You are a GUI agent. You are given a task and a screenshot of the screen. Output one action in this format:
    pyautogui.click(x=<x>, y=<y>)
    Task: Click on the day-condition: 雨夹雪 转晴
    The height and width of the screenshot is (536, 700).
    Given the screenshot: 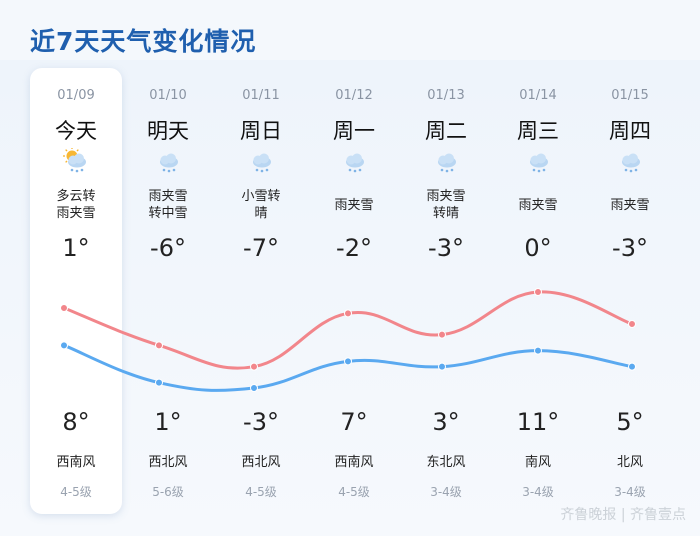 What is the action you would take?
    pyautogui.click(x=446, y=205)
    